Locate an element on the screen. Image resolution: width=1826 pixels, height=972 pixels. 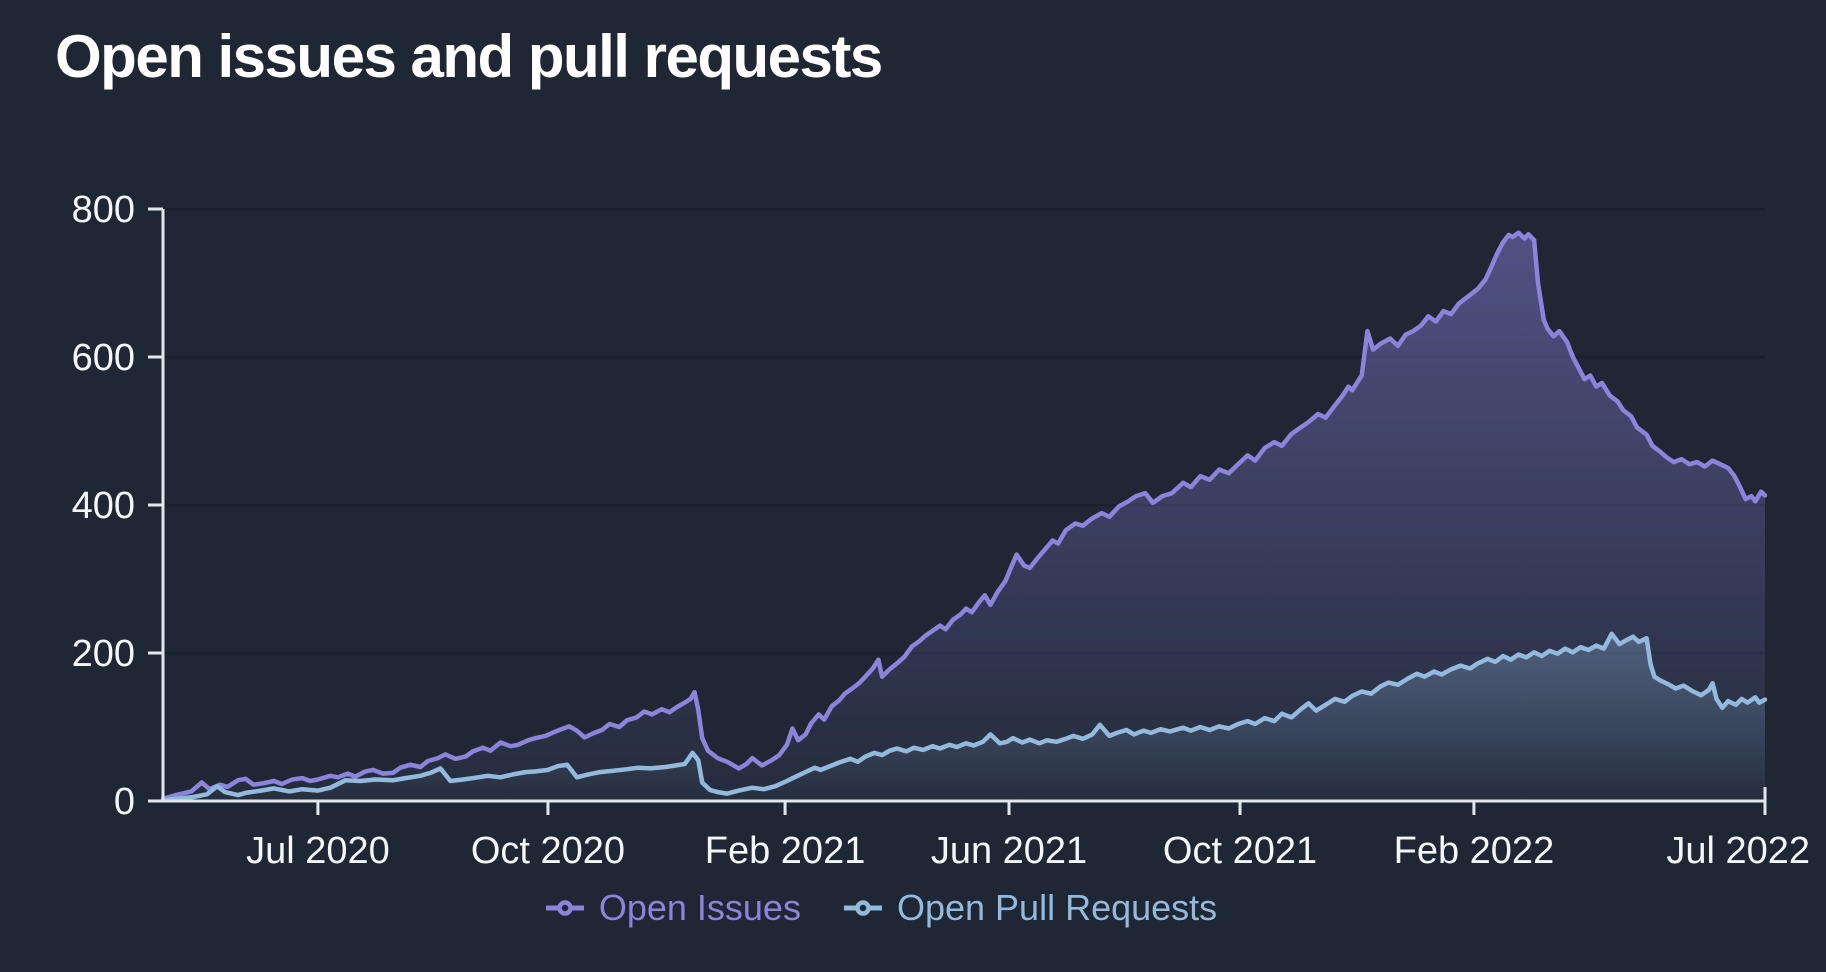
x-axis-label: Jul 2020 is located at coordinates (318, 851).